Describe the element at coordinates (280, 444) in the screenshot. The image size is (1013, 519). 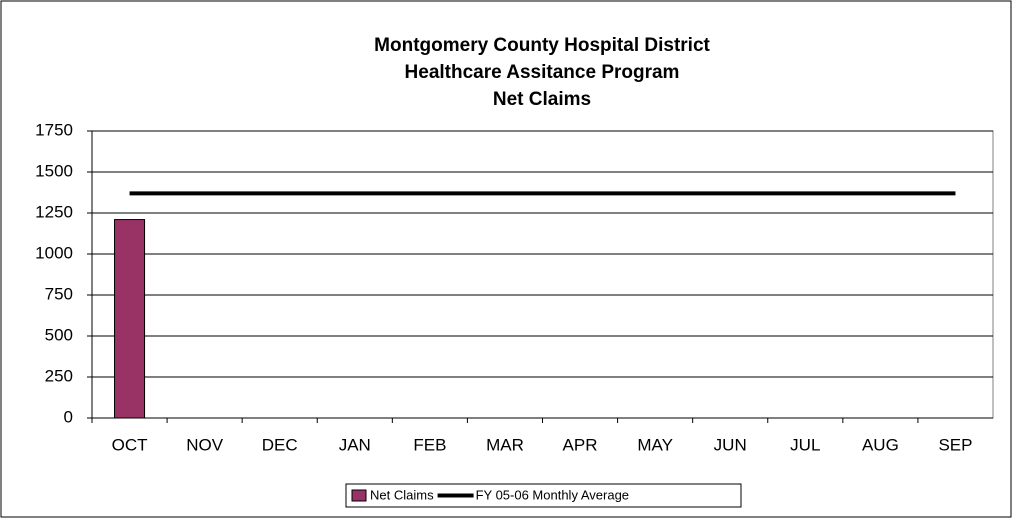
I see `x-tick-label: DEC` at that location.